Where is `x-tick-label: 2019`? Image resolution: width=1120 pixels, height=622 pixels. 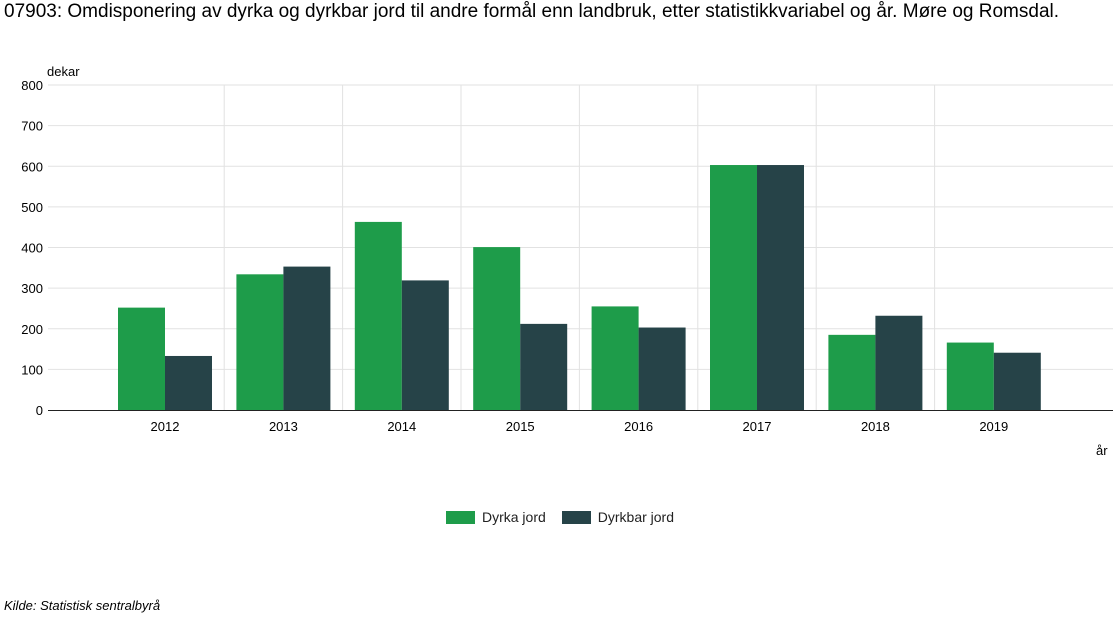 x-tick-label: 2019 is located at coordinates (993, 426).